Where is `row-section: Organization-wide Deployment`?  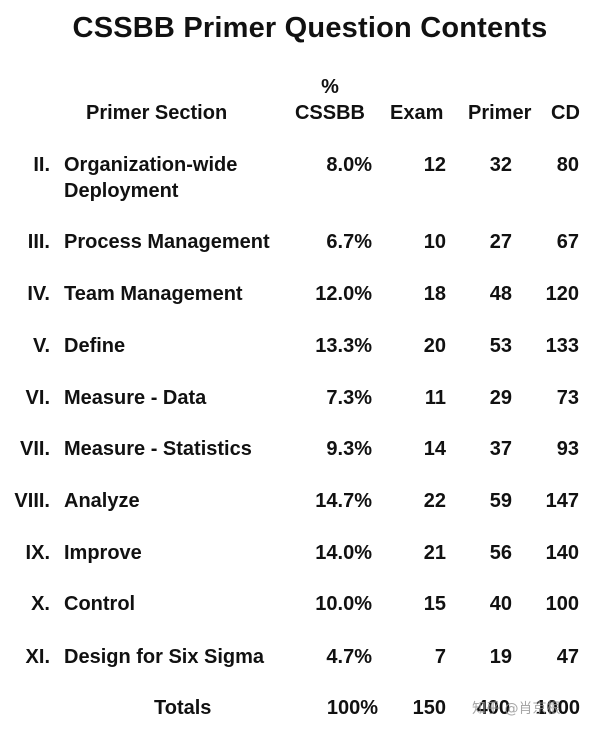 row-section: Organization-wide Deployment is located at coordinates (151, 178).